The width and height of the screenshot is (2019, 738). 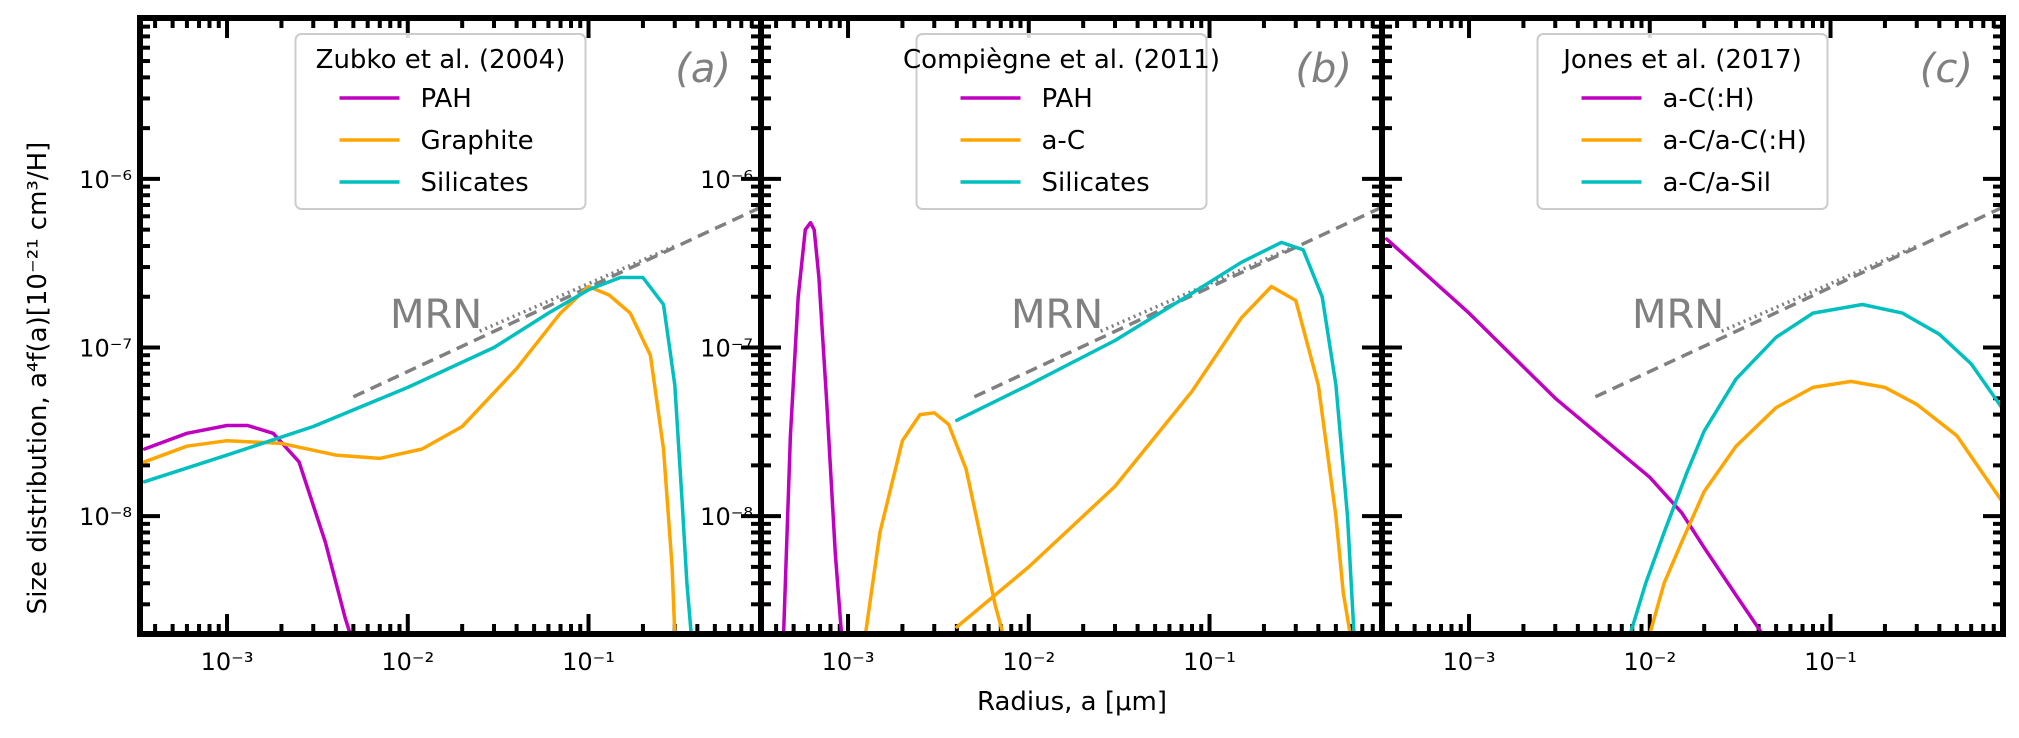 I want to click on legend: Zubko et al. (2004) PAH Graphite Silicates, so click(x=440, y=121).